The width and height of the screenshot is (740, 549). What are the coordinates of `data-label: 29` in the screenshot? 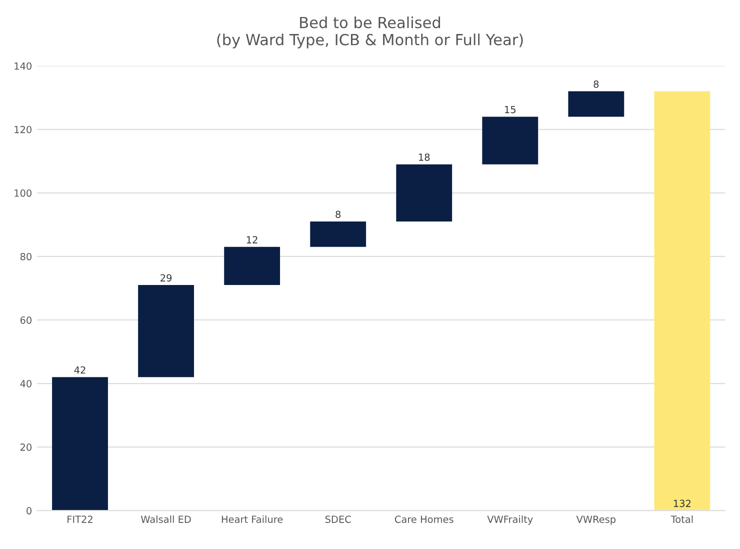 It's located at (166, 278).